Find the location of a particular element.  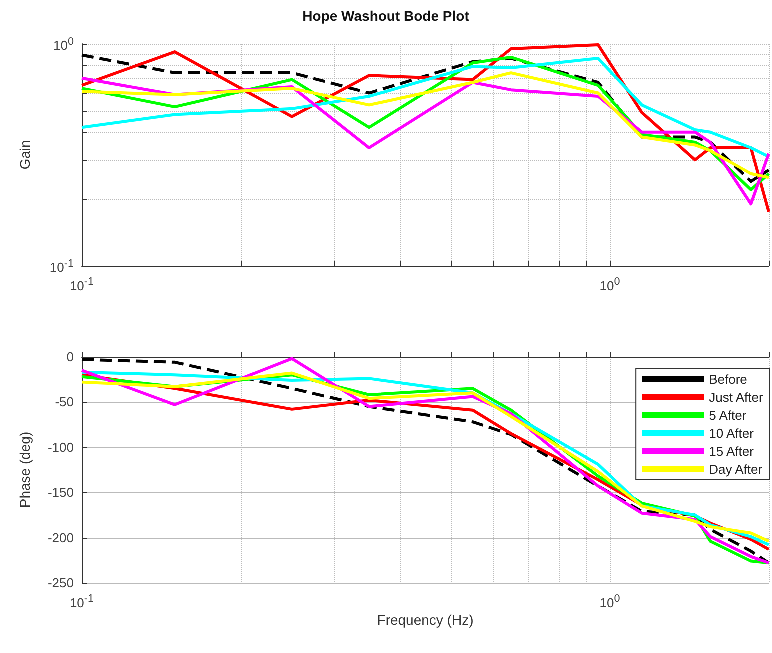

legend-label: Just After is located at coordinates (736, 397).